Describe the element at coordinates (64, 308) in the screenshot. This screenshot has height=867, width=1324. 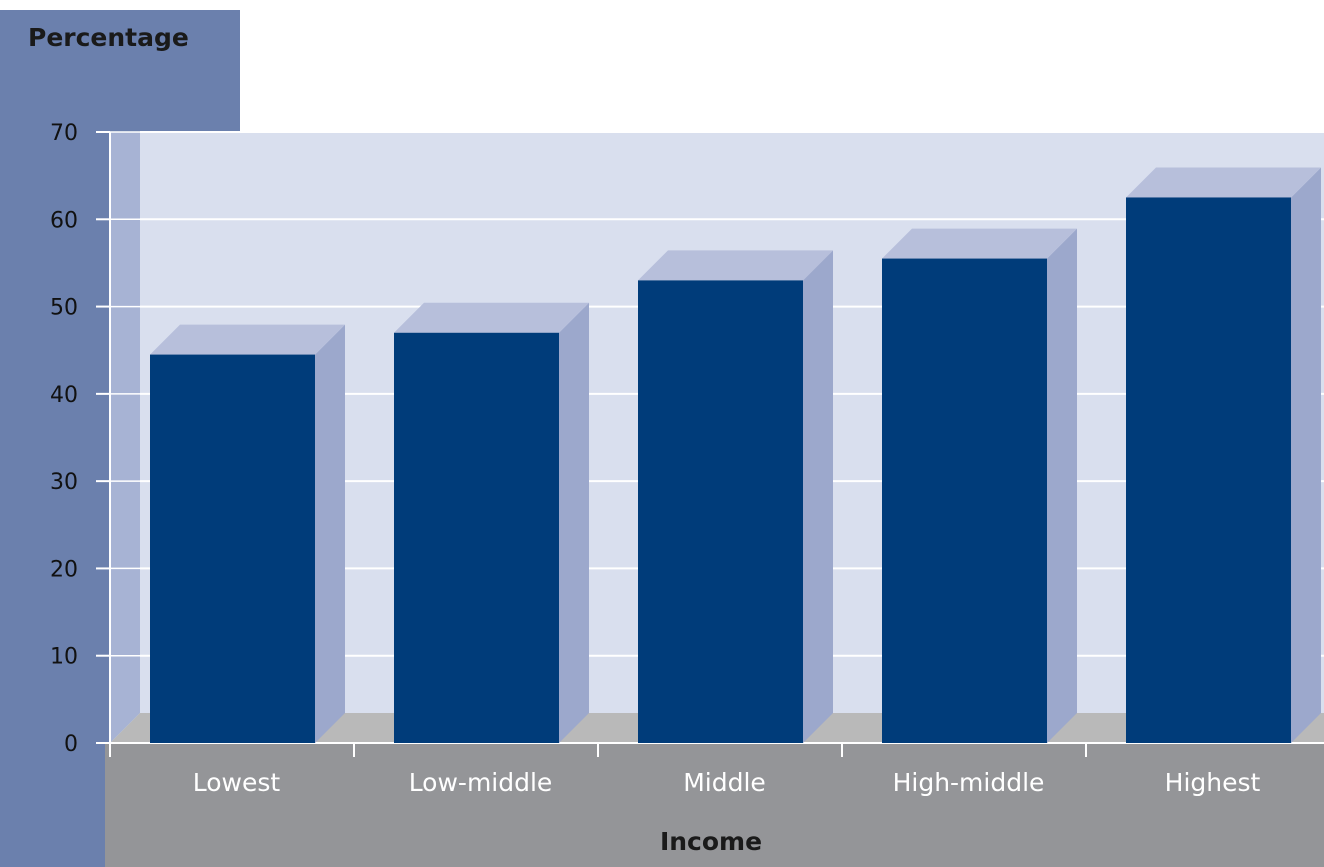
I see `y-tick-label: 50` at that location.